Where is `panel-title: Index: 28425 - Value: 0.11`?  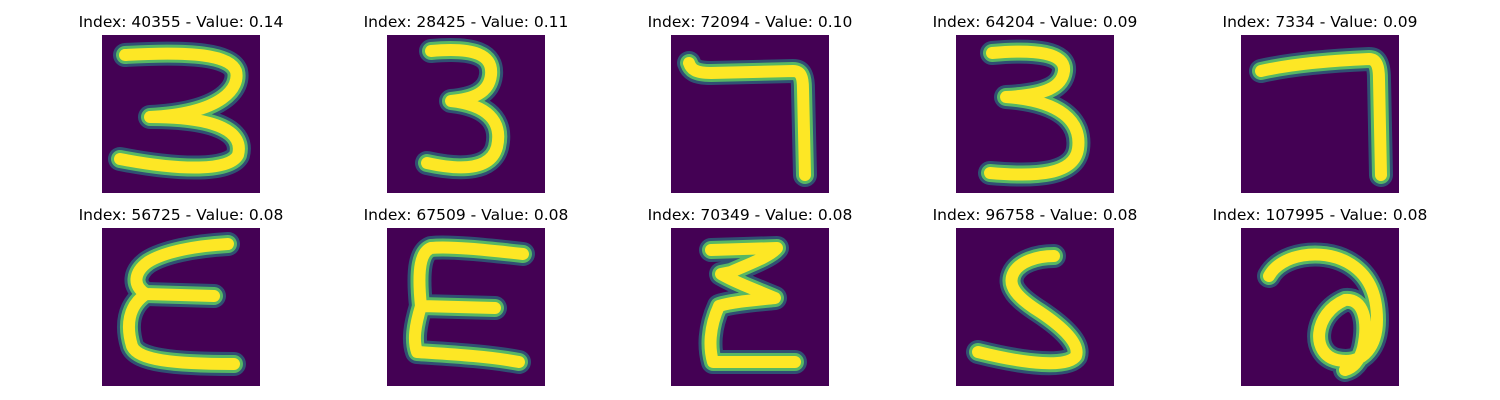
panel-title: Index: 28425 - Value: 0.11 is located at coordinates (466, 22).